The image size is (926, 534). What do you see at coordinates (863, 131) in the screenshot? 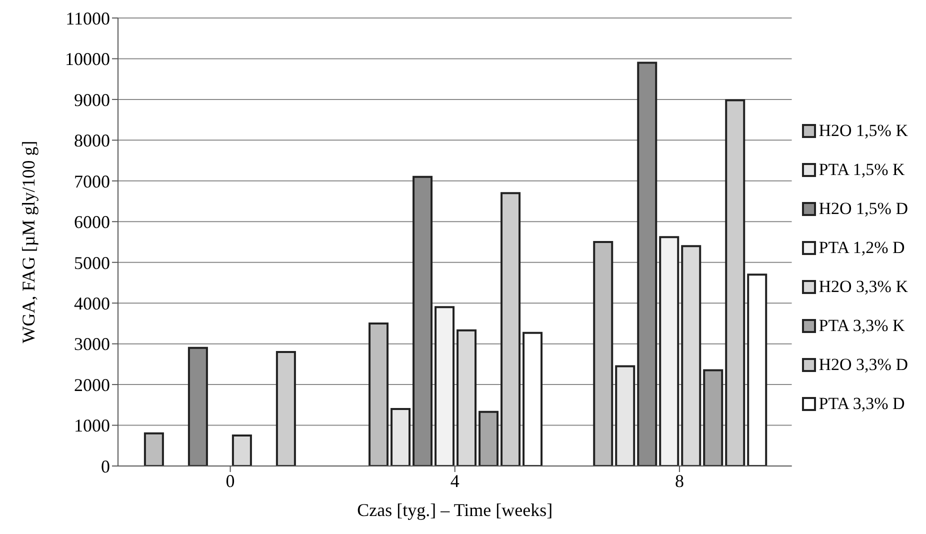
I see `legend-label: H2O 1,5% K` at bounding box center [863, 131].